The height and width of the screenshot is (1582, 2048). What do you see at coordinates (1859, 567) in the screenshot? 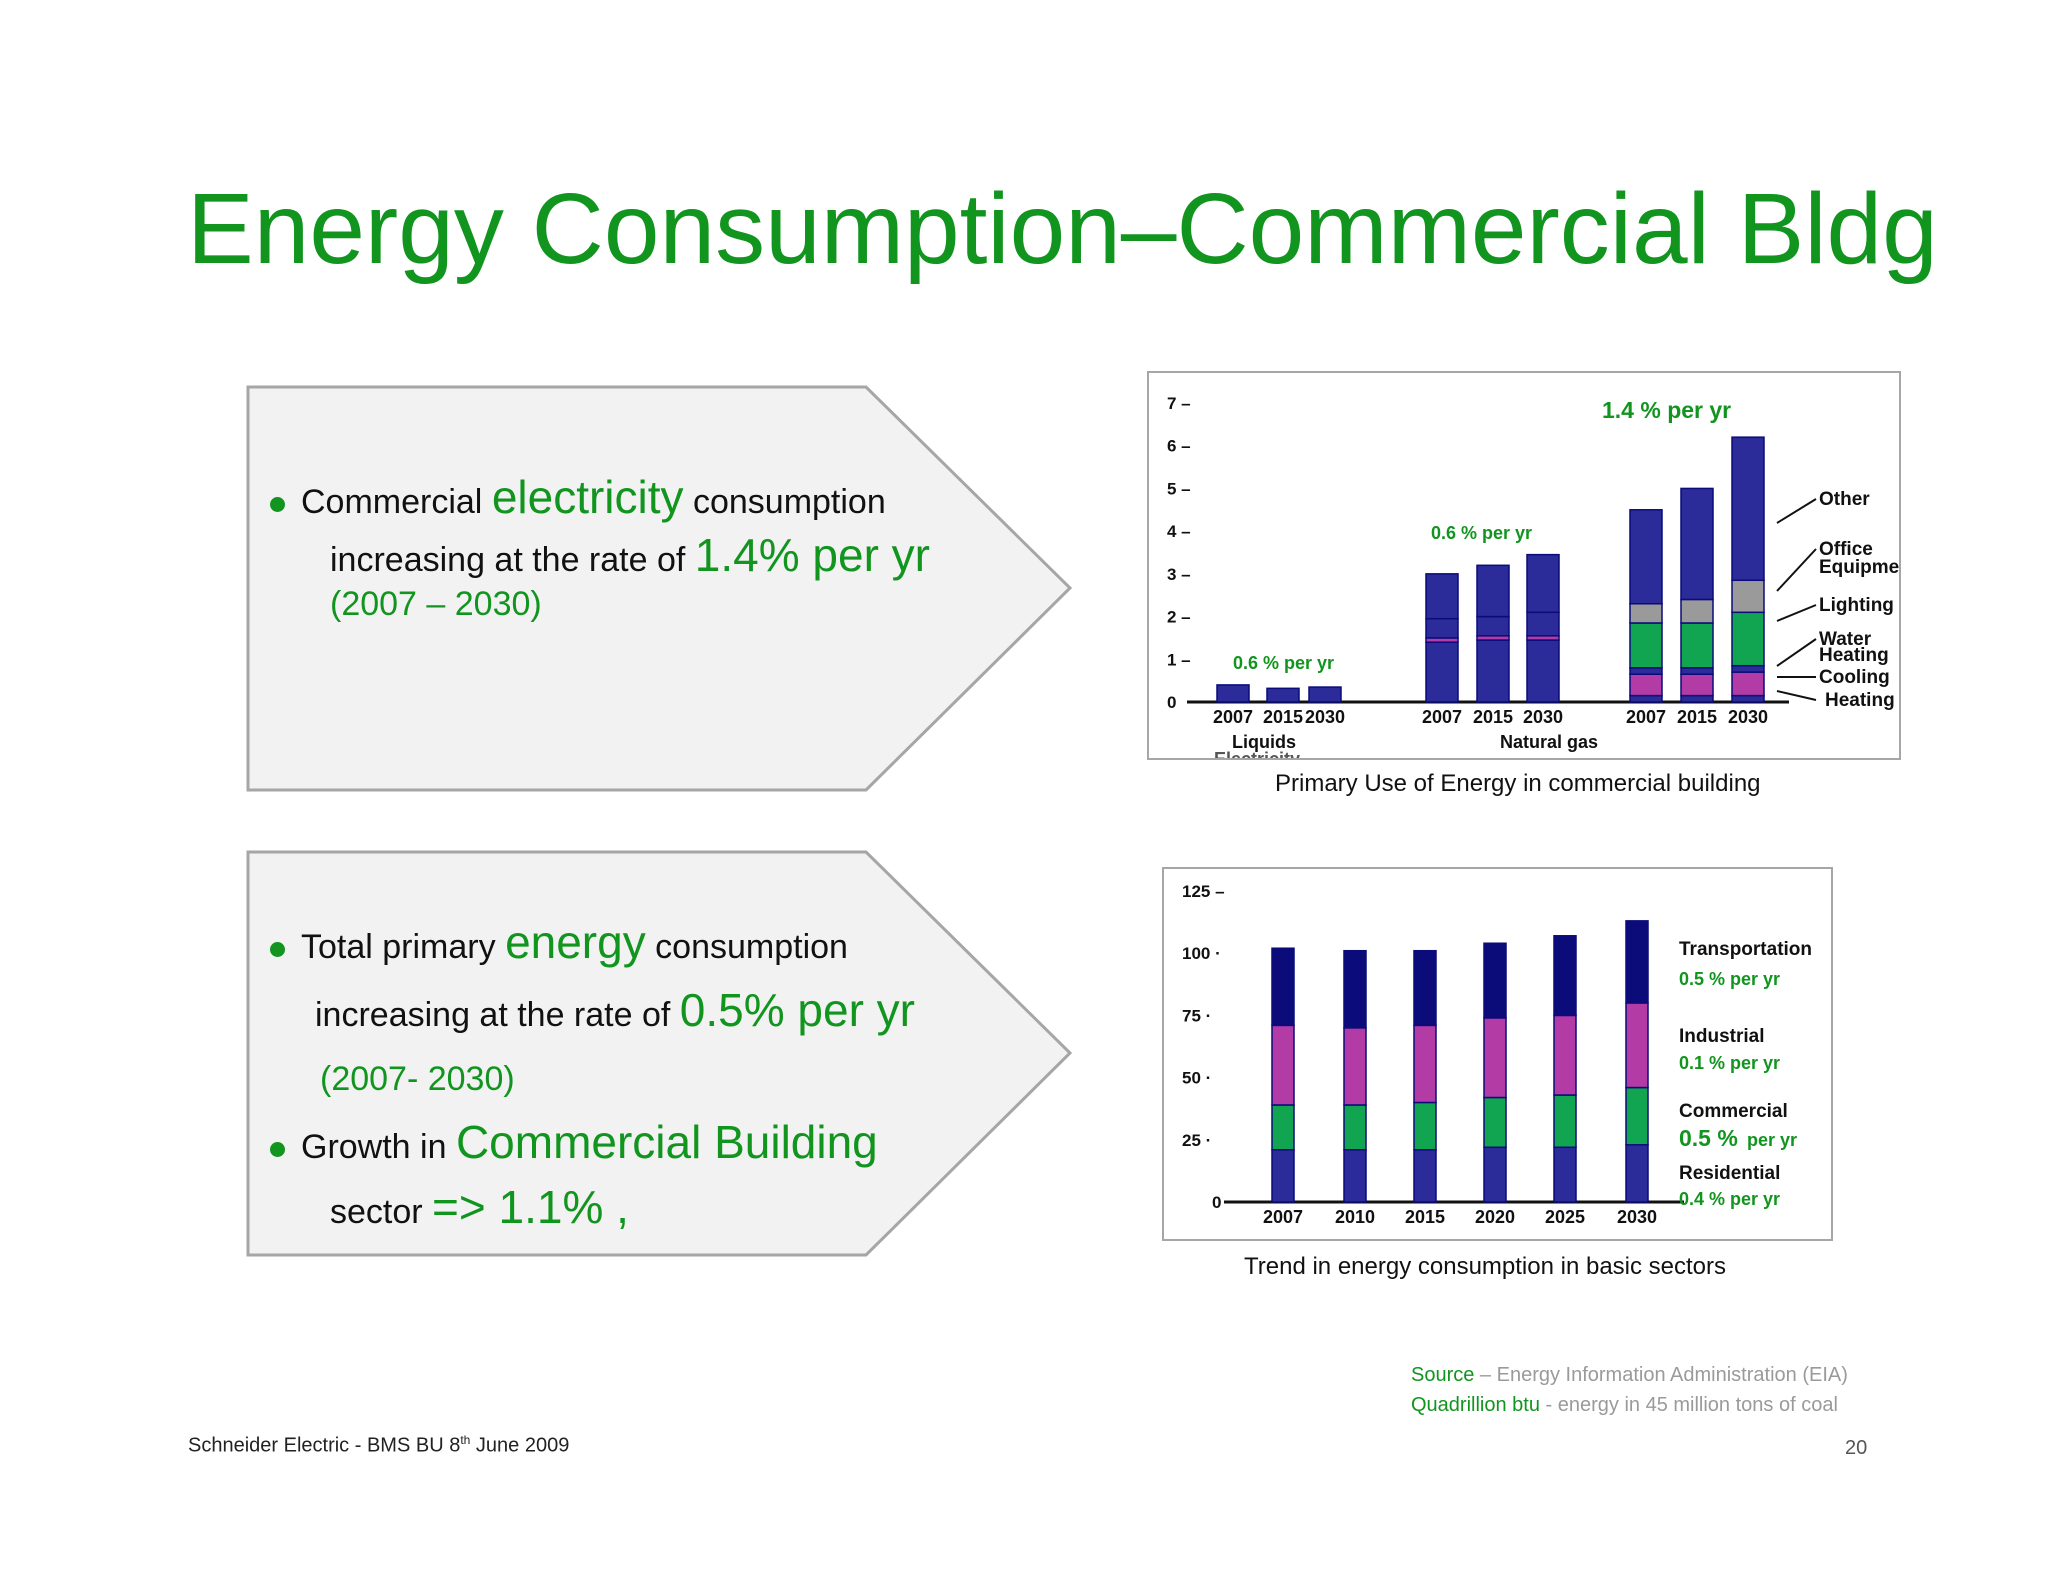
I see `legend-label: Equipment` at bounding box center [1859, 567].